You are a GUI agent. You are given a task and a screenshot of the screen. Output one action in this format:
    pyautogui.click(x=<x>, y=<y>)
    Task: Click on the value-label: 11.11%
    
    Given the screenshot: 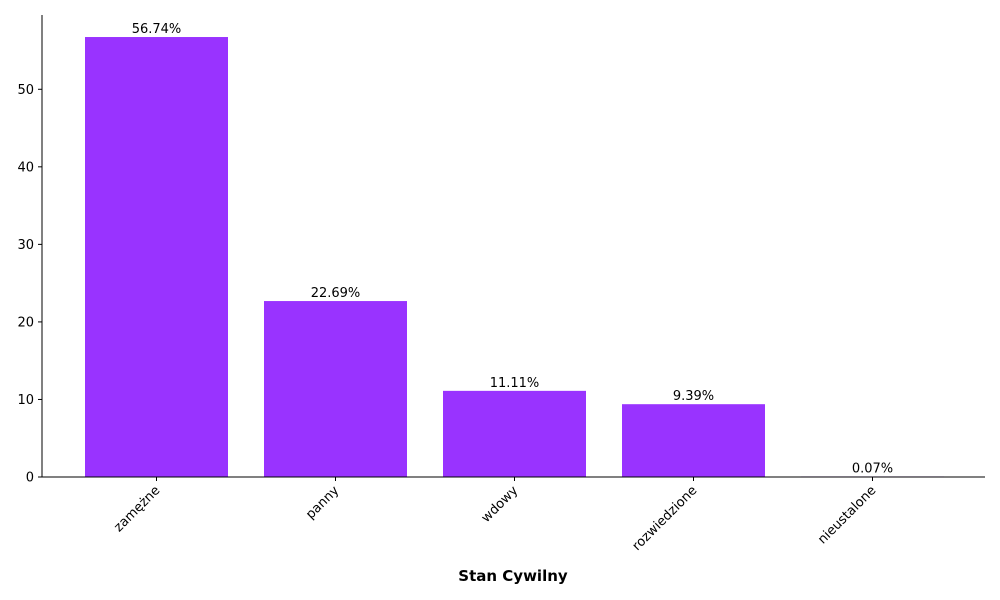 What is the action you would take?
    pyautogui.click(x=515, y=383)
    